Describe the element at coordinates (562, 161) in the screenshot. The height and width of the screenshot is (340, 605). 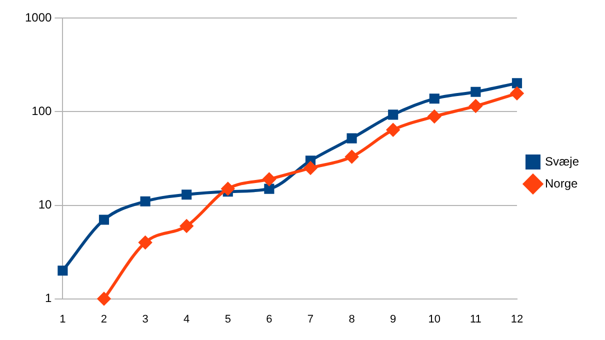
I see `legend-label: Svæje` at that location.